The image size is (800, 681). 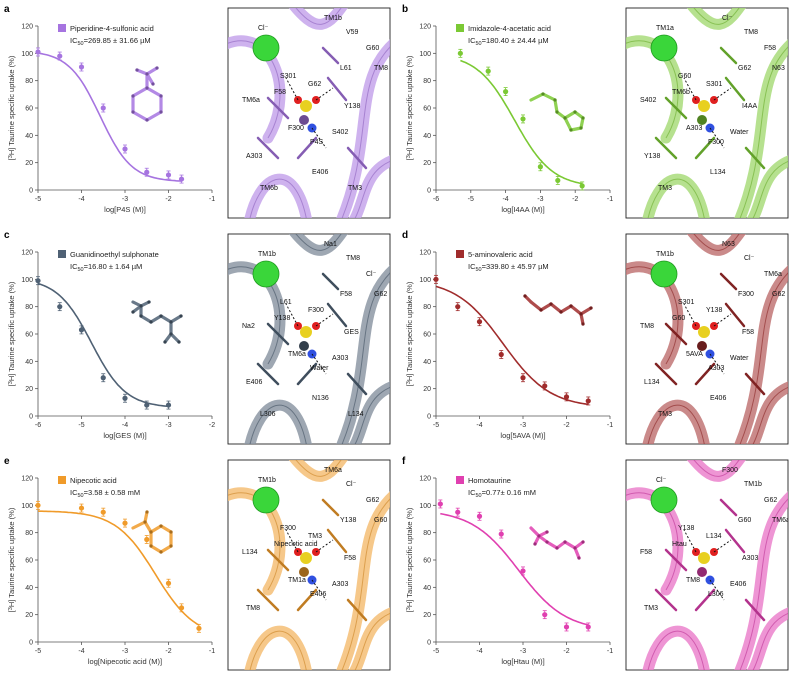 I want to click on y-tick-label: 0, so click(x=31, y=643).